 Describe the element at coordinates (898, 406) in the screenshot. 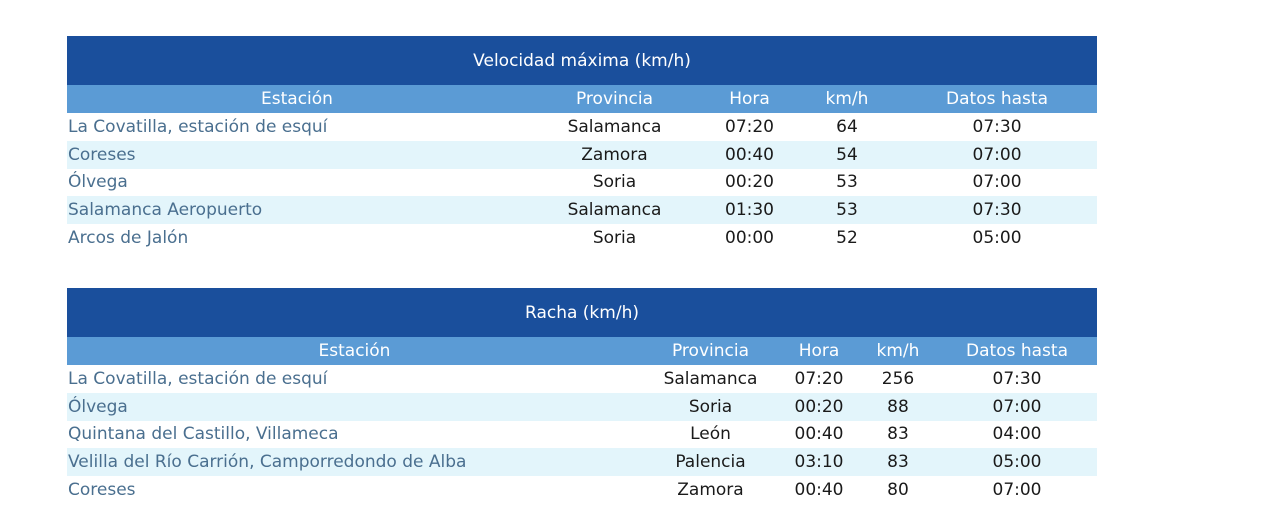

I see `speed-cell: 88` at that location.